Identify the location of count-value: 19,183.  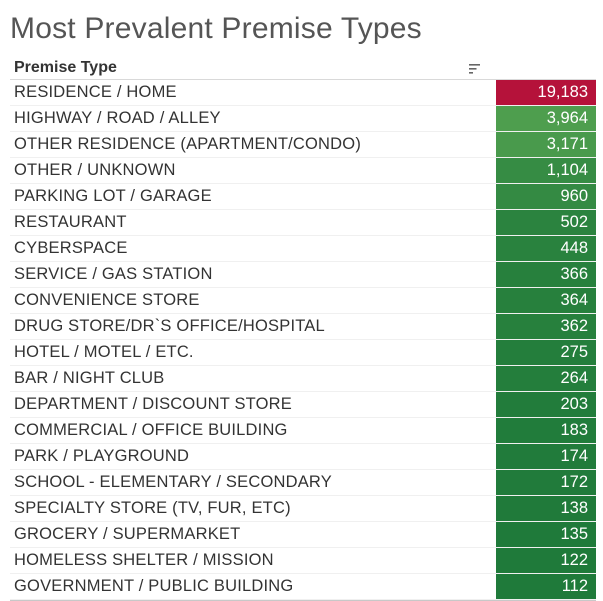
(562, 92).